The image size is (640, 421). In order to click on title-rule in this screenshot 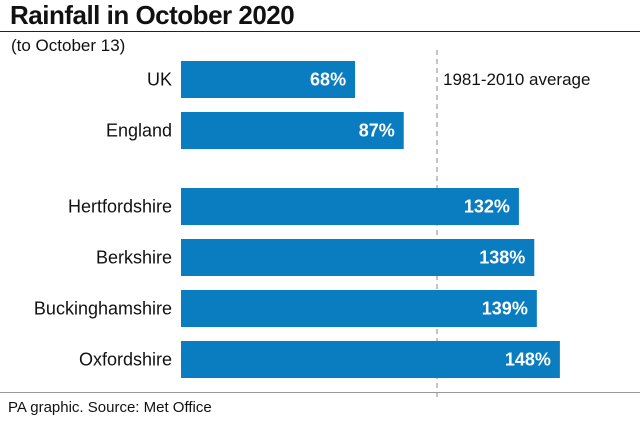, I will do `click(320, 31)`.